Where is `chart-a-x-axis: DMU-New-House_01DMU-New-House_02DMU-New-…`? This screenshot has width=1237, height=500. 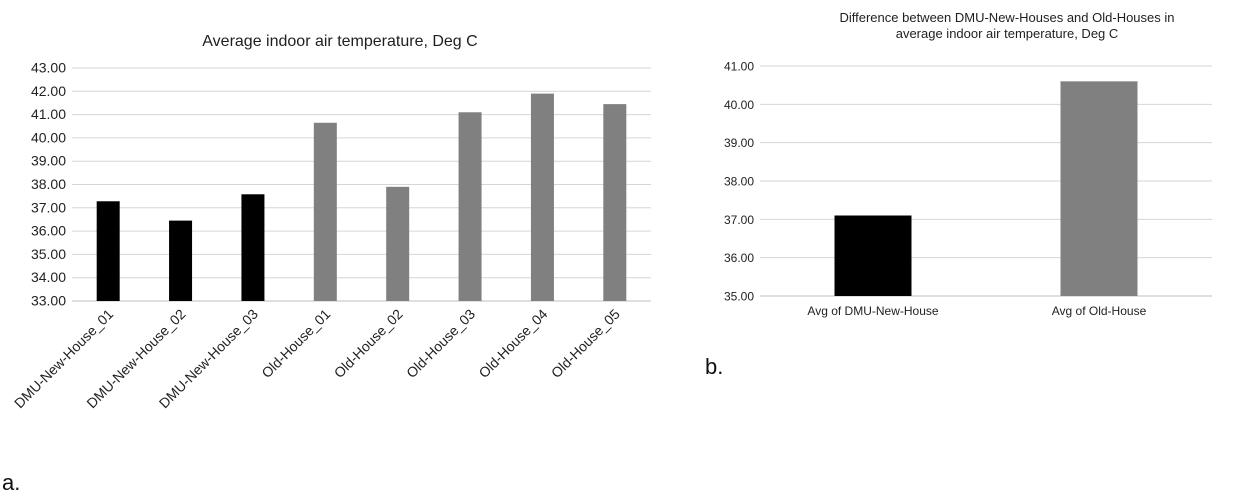 chart-a-x-axis: DMU-New-House_01DMU-New-House_02DMU-New-… is located at coordinates (317, 359).